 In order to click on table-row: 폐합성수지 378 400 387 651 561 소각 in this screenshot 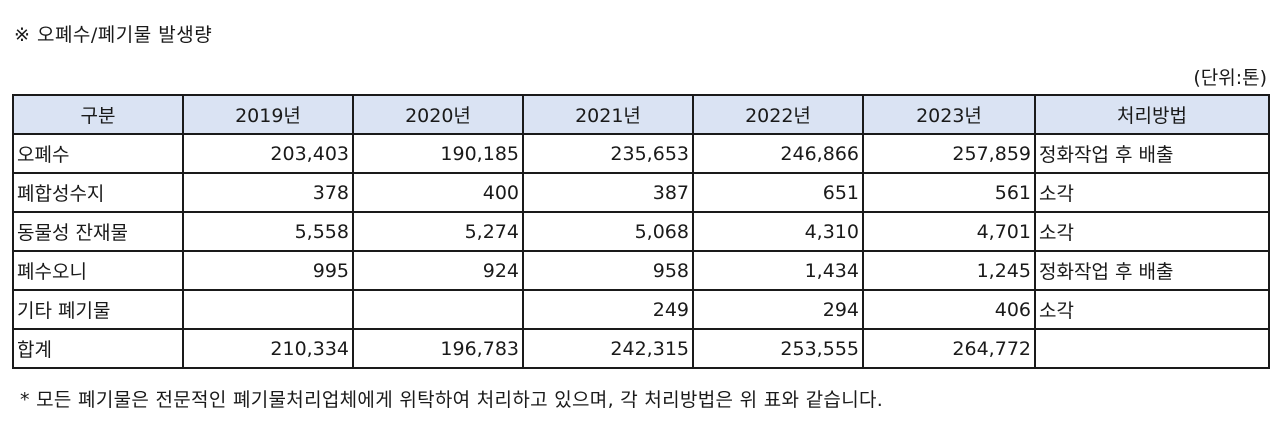, I will do `click(641, 192)`.